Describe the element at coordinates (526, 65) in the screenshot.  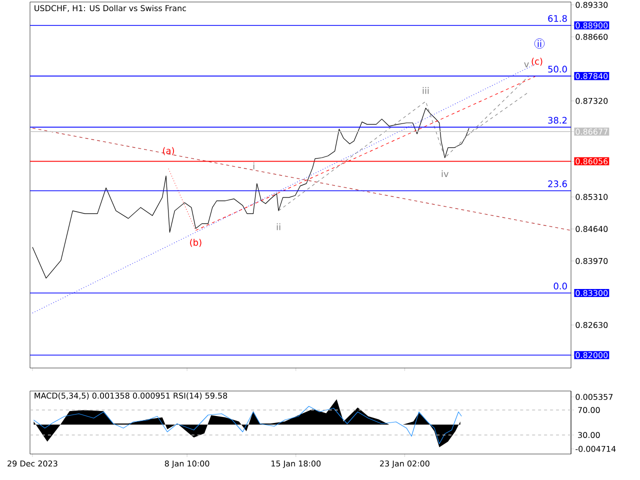
I see `annotation: v` at that location.